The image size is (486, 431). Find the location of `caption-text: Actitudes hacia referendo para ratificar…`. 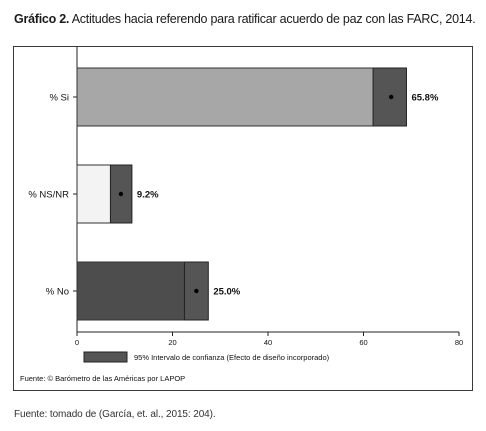

caption-text: Actitudes hacia referendo para ratificar… is located at coordinates (273, 19).